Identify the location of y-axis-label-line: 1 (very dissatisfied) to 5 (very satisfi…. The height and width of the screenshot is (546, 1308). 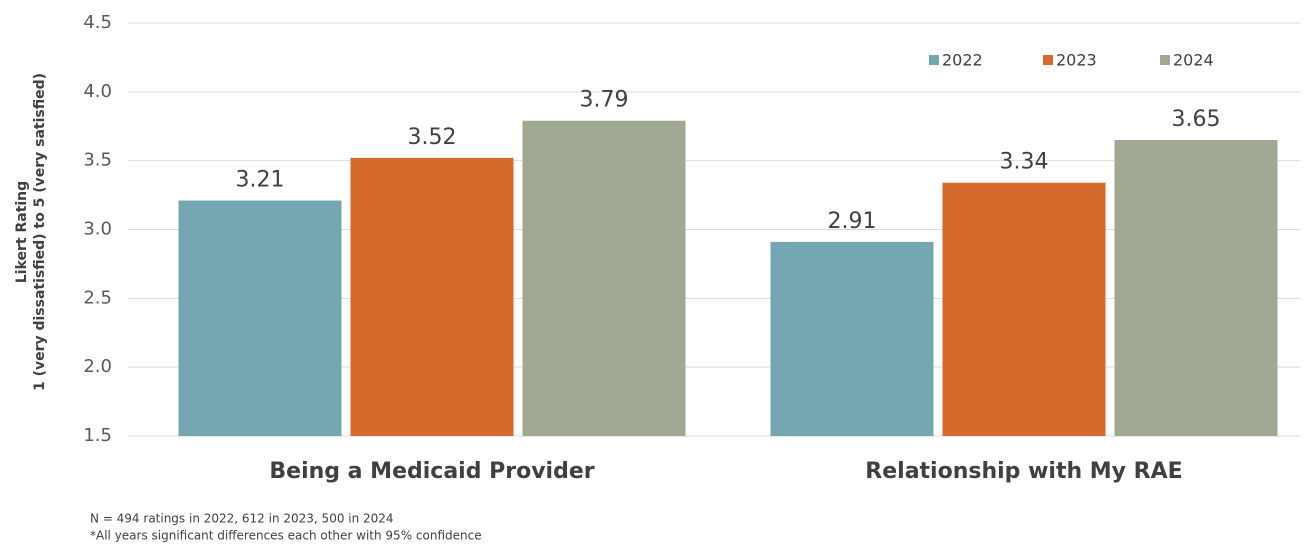
(40, 232).